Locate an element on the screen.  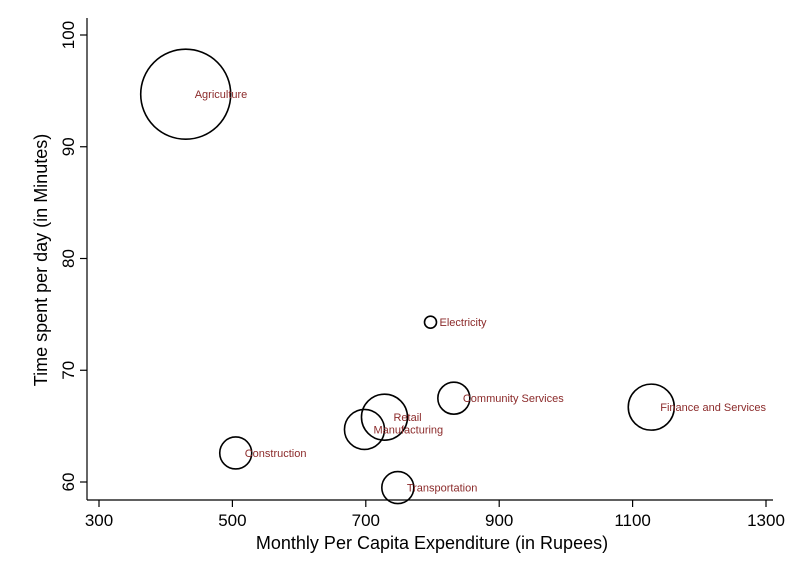
x-tick-label: 1100 is located at coordinates (632, 520).